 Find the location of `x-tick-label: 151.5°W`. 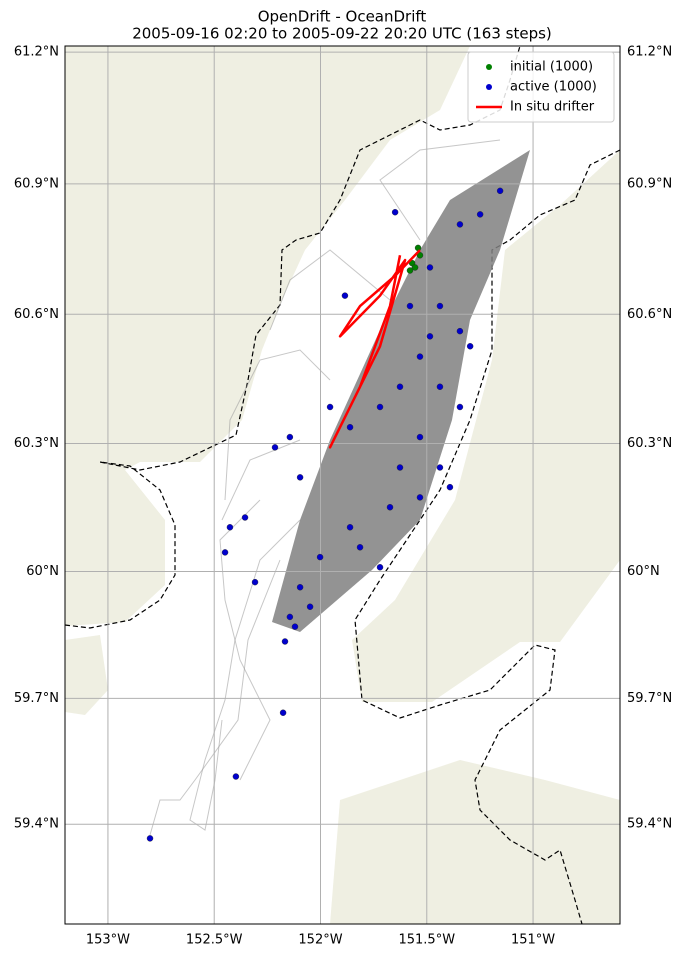

x-tick-label: 151.5°W is located at coordinates (426, 940).